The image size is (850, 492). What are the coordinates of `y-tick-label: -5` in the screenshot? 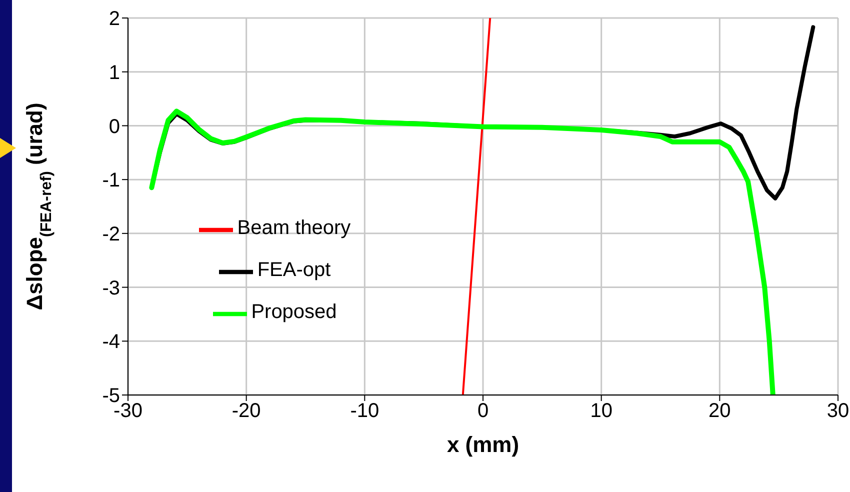 It's located at (111, 396).